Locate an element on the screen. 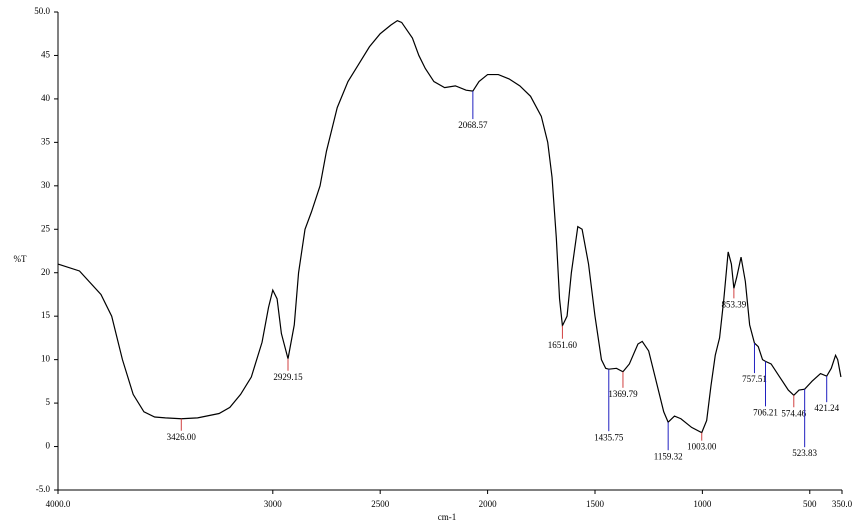 This screenshot has width=866, height=524. x-tick-label: 4000.0 is located at coordinates (58, 504).